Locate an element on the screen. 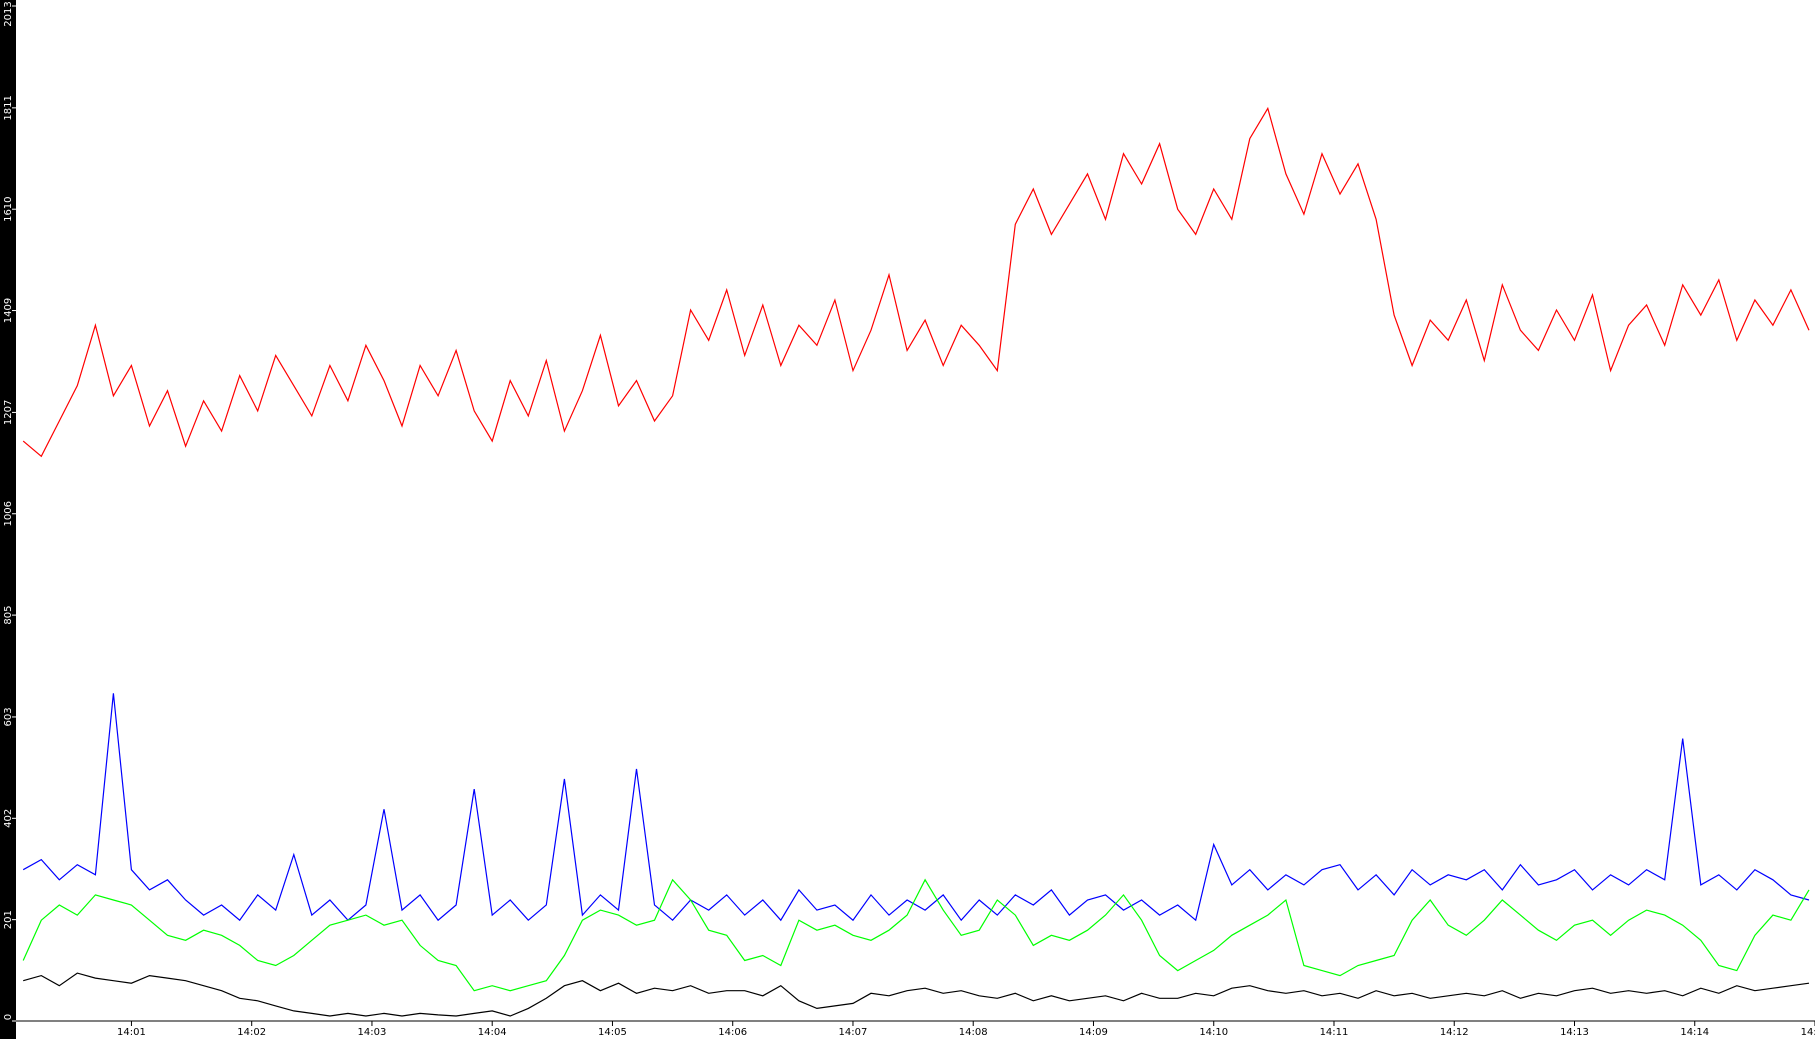  y-axis-strip is located at coordinates (8, 519).